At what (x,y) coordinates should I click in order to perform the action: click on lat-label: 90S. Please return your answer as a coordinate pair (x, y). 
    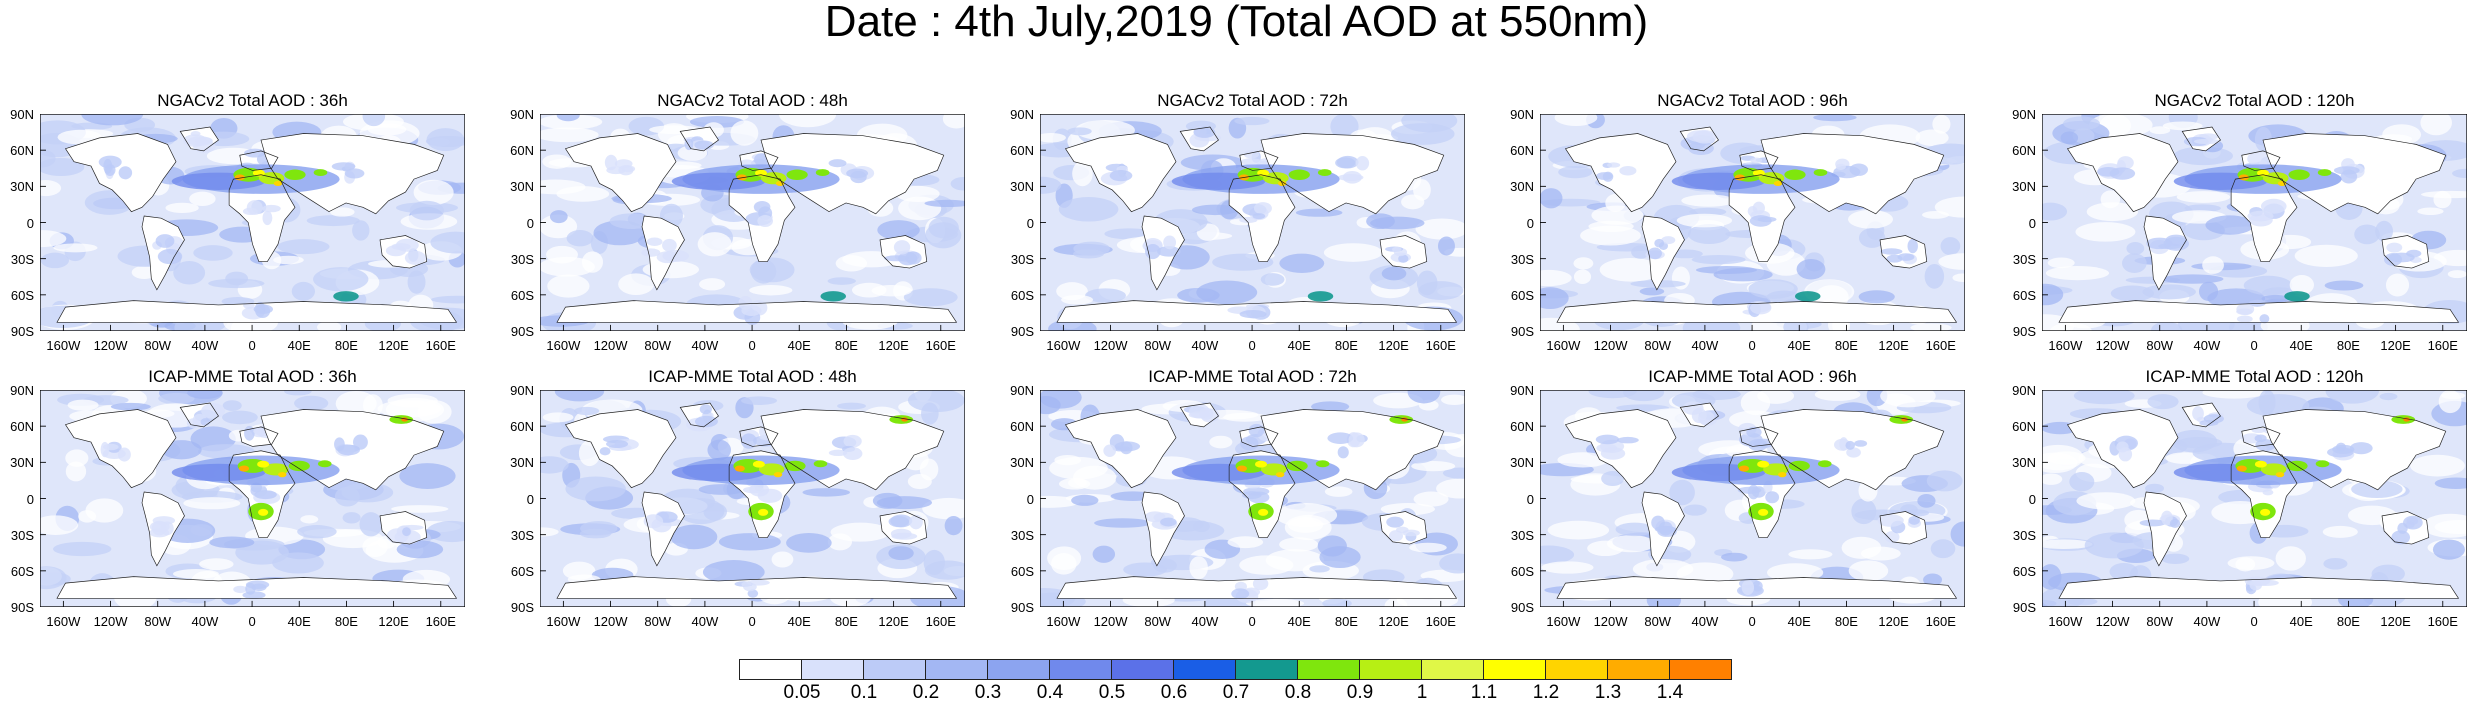
    Looking at the image, I should click on (522, 331).